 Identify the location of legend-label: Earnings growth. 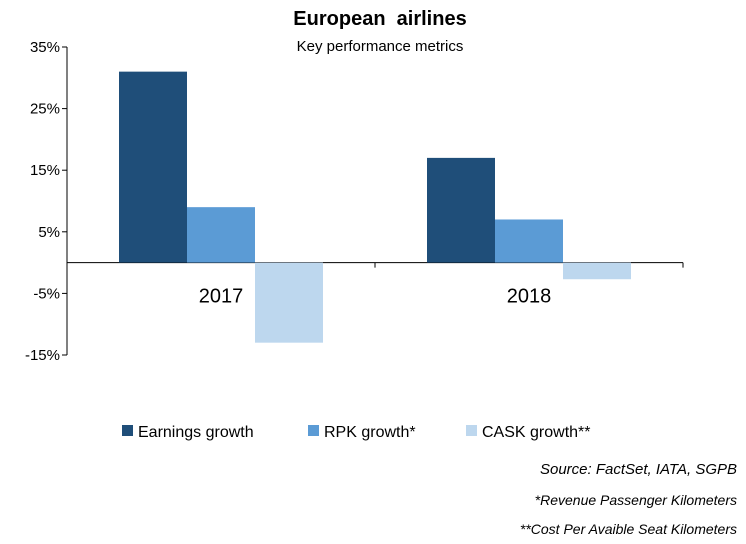
(196, 432).